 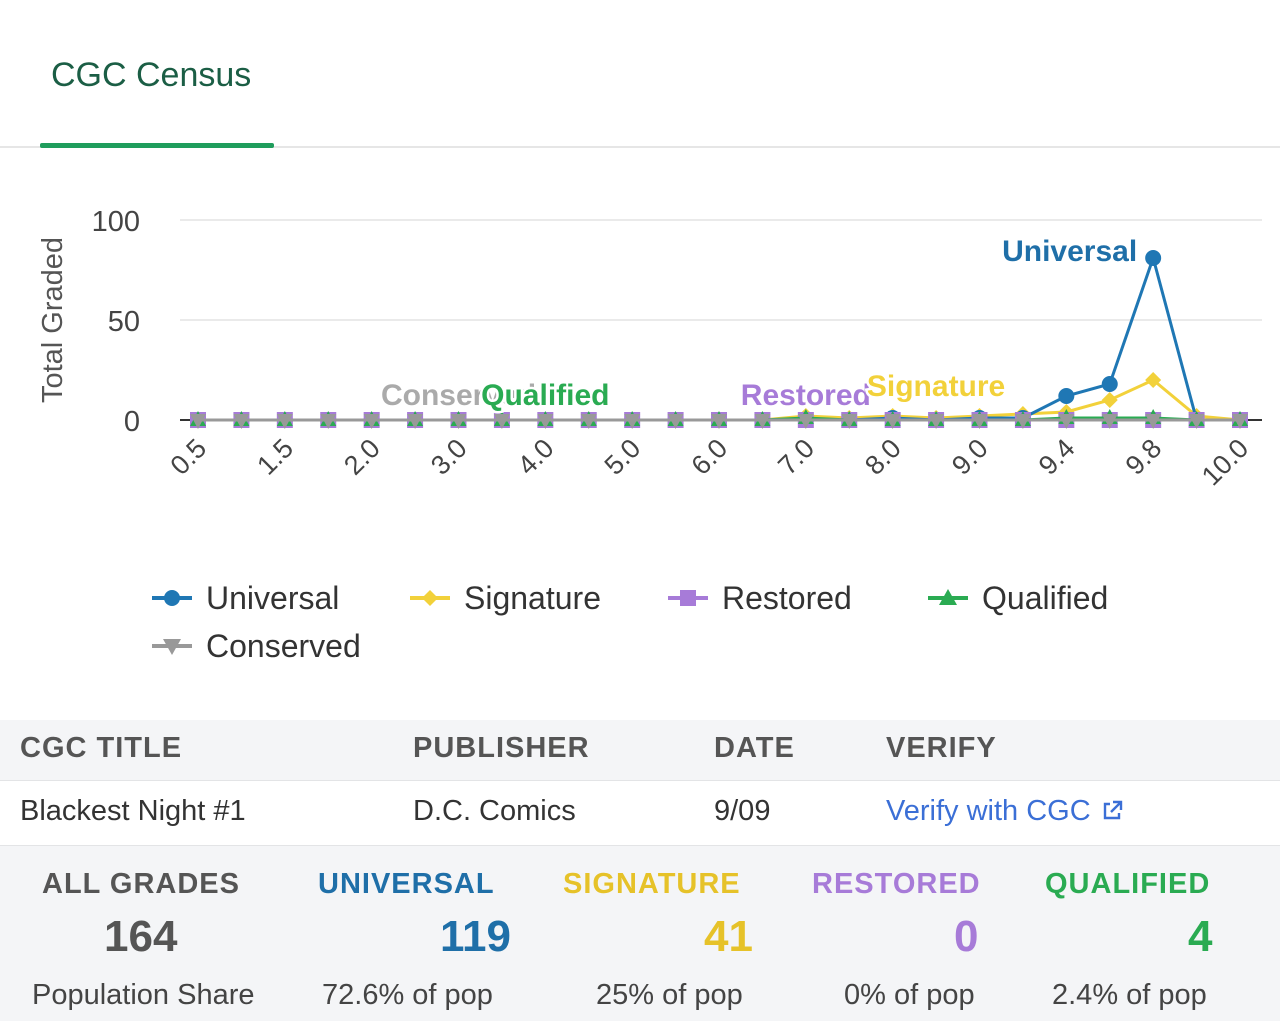 I want to click on tab-bar: CGC Census, so click(x=640, y=74).